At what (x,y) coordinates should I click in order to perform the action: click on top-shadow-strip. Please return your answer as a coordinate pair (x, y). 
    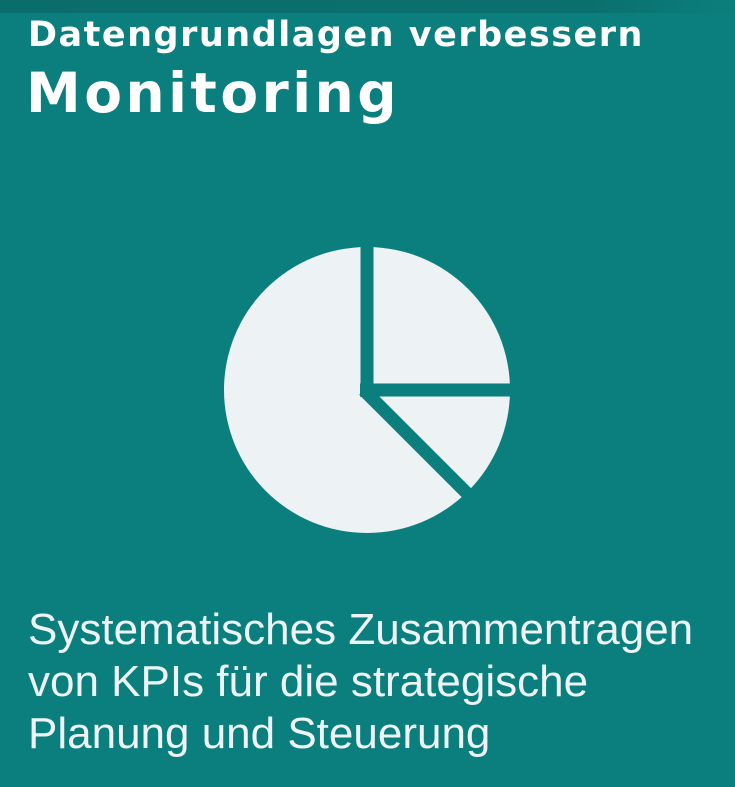
    Looking at the image, I should click on (367, 6).